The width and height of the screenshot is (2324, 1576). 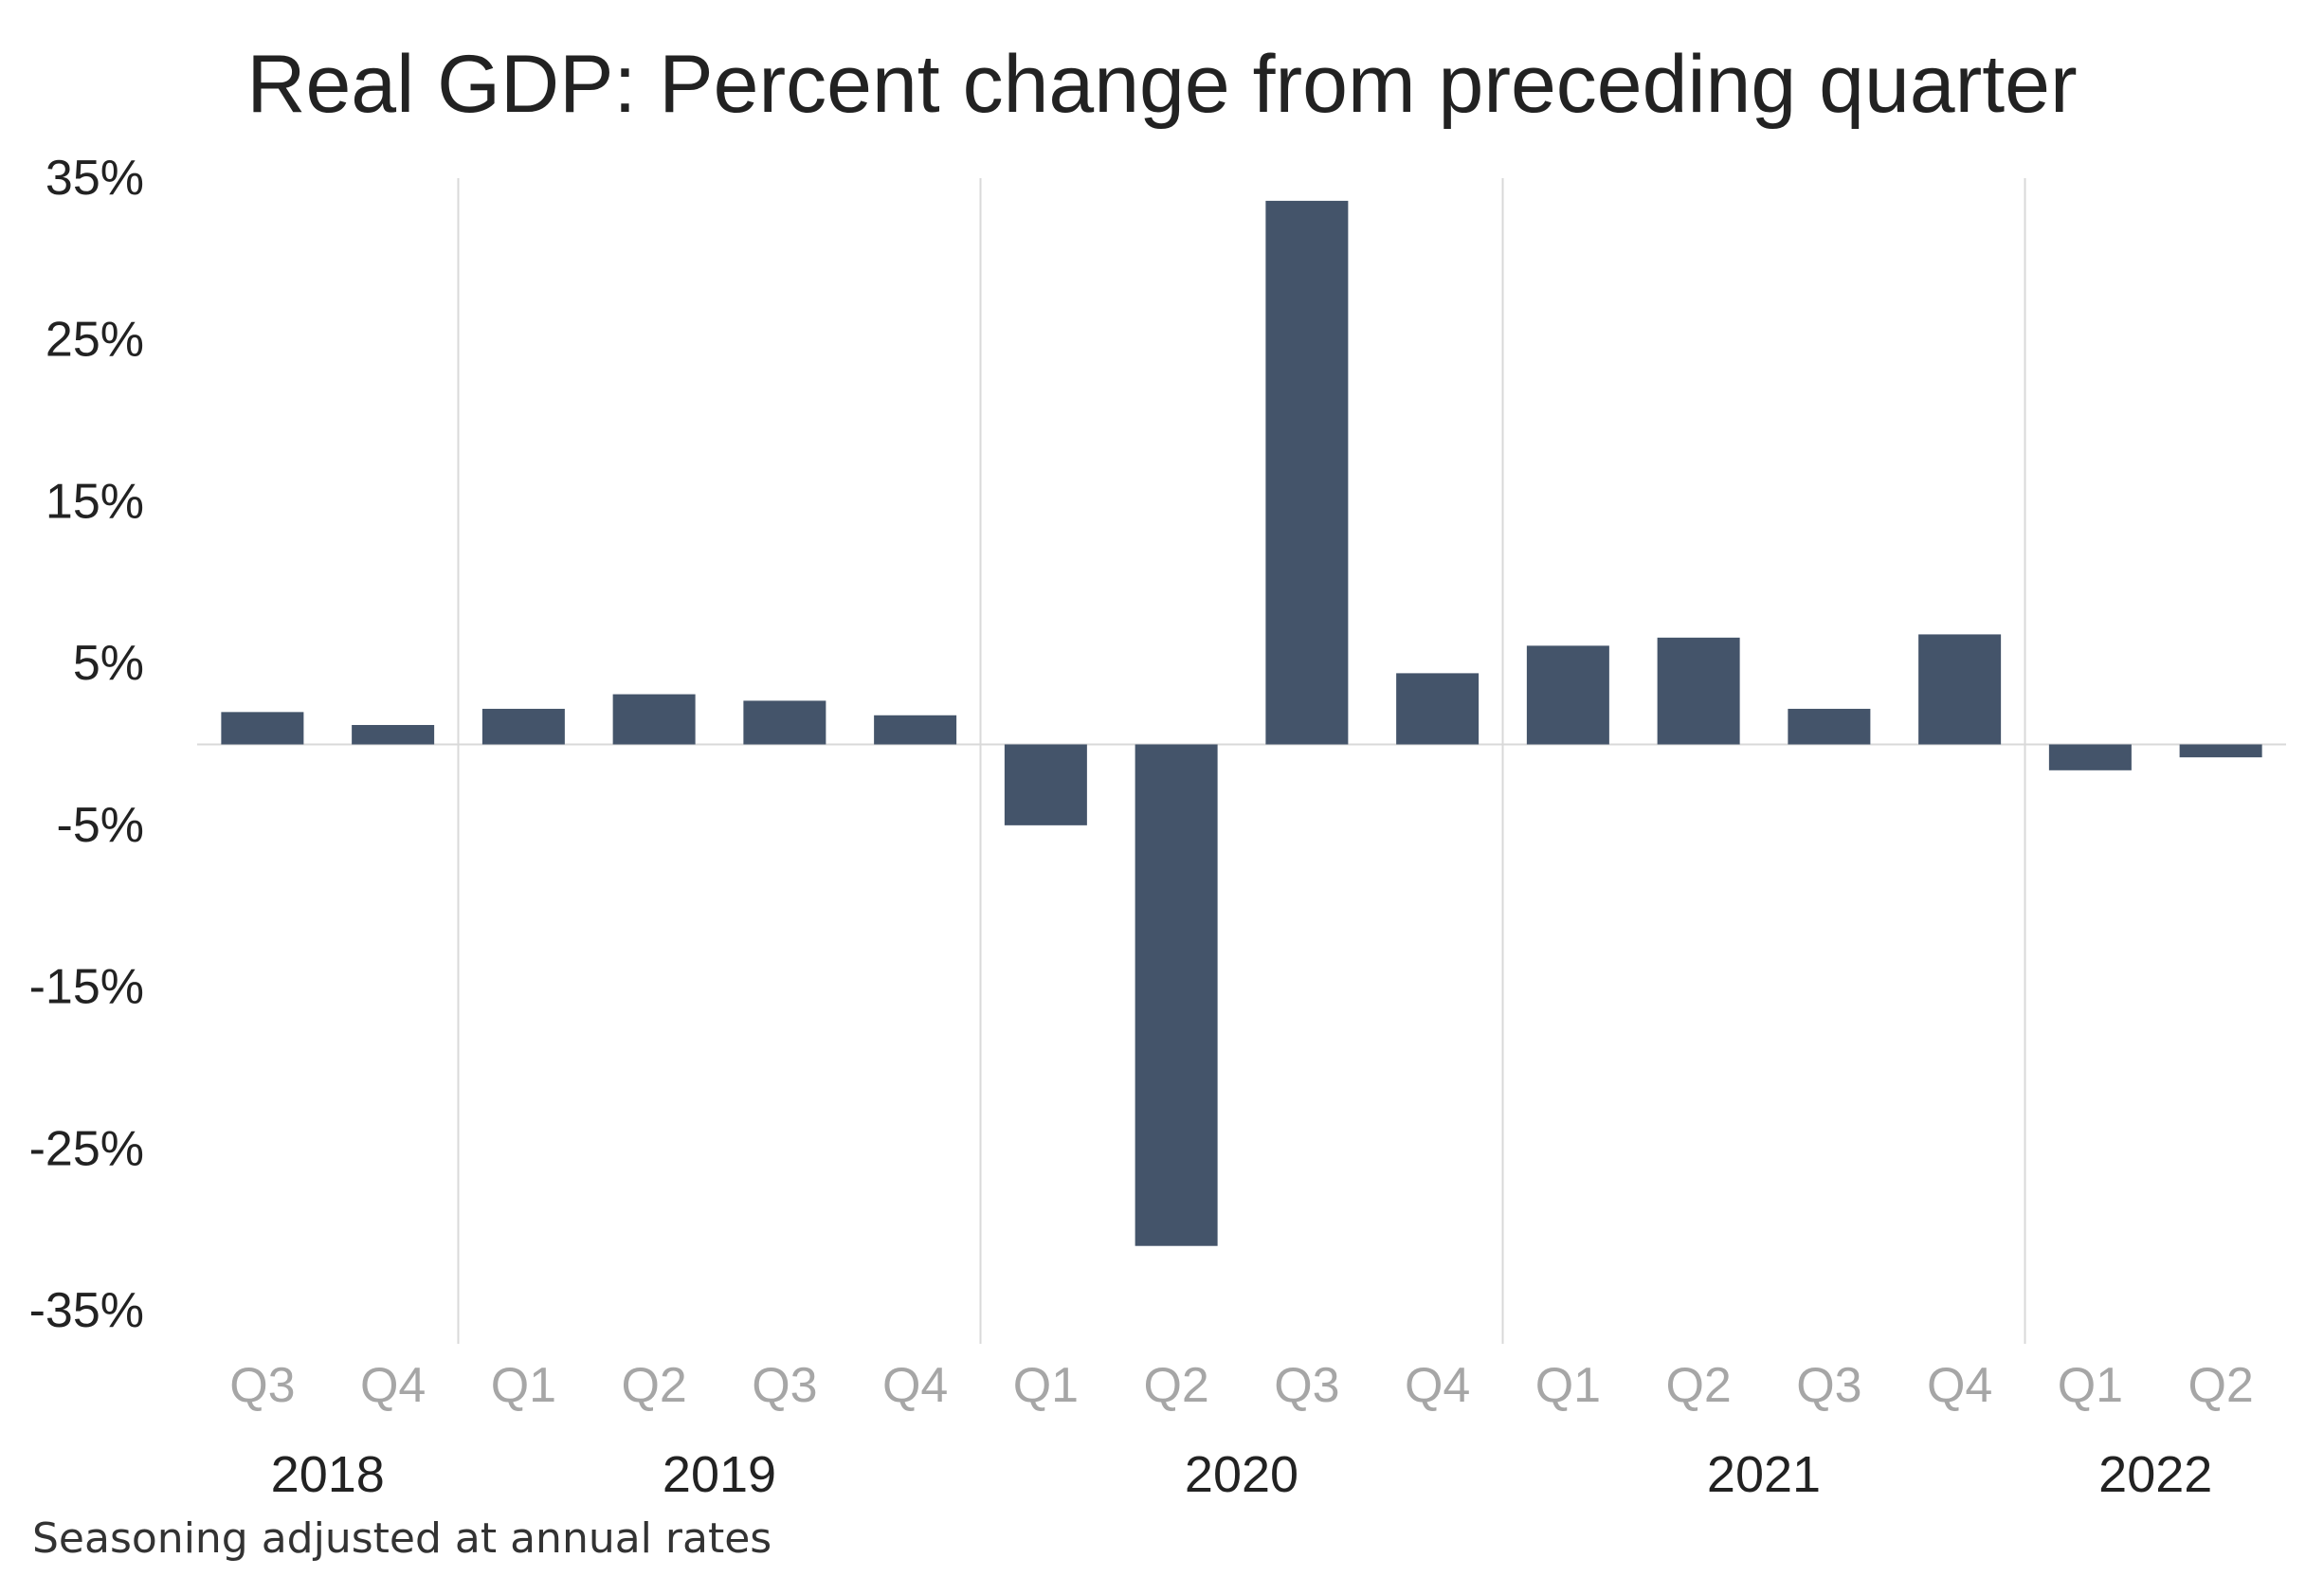 I want to click on year-label: 2019, so click(x=719, y=1474).